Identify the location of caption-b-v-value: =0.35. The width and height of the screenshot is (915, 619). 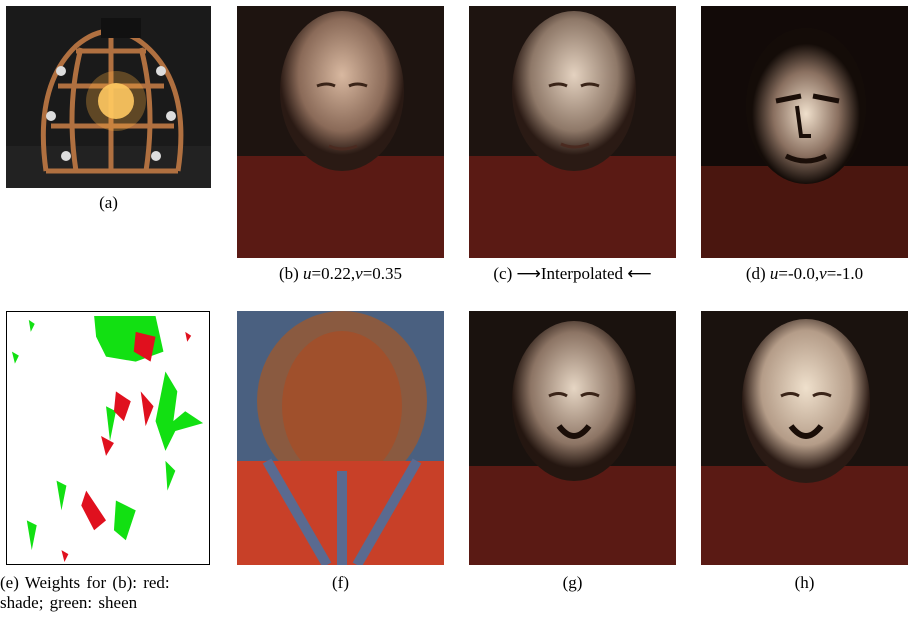
(382, 273).